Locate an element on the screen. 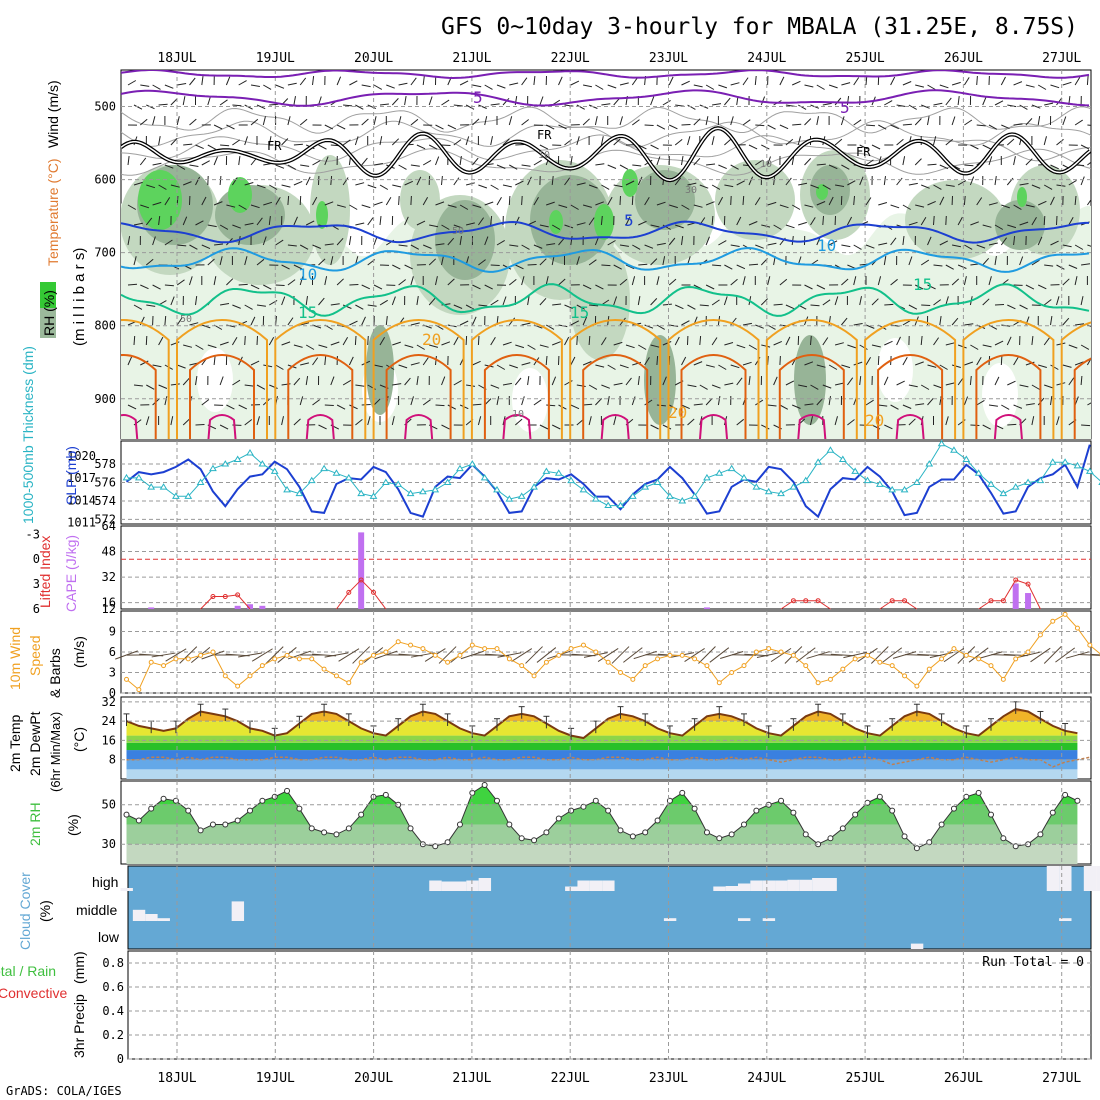  wind10m-barb is located at coordinates (929, 655).